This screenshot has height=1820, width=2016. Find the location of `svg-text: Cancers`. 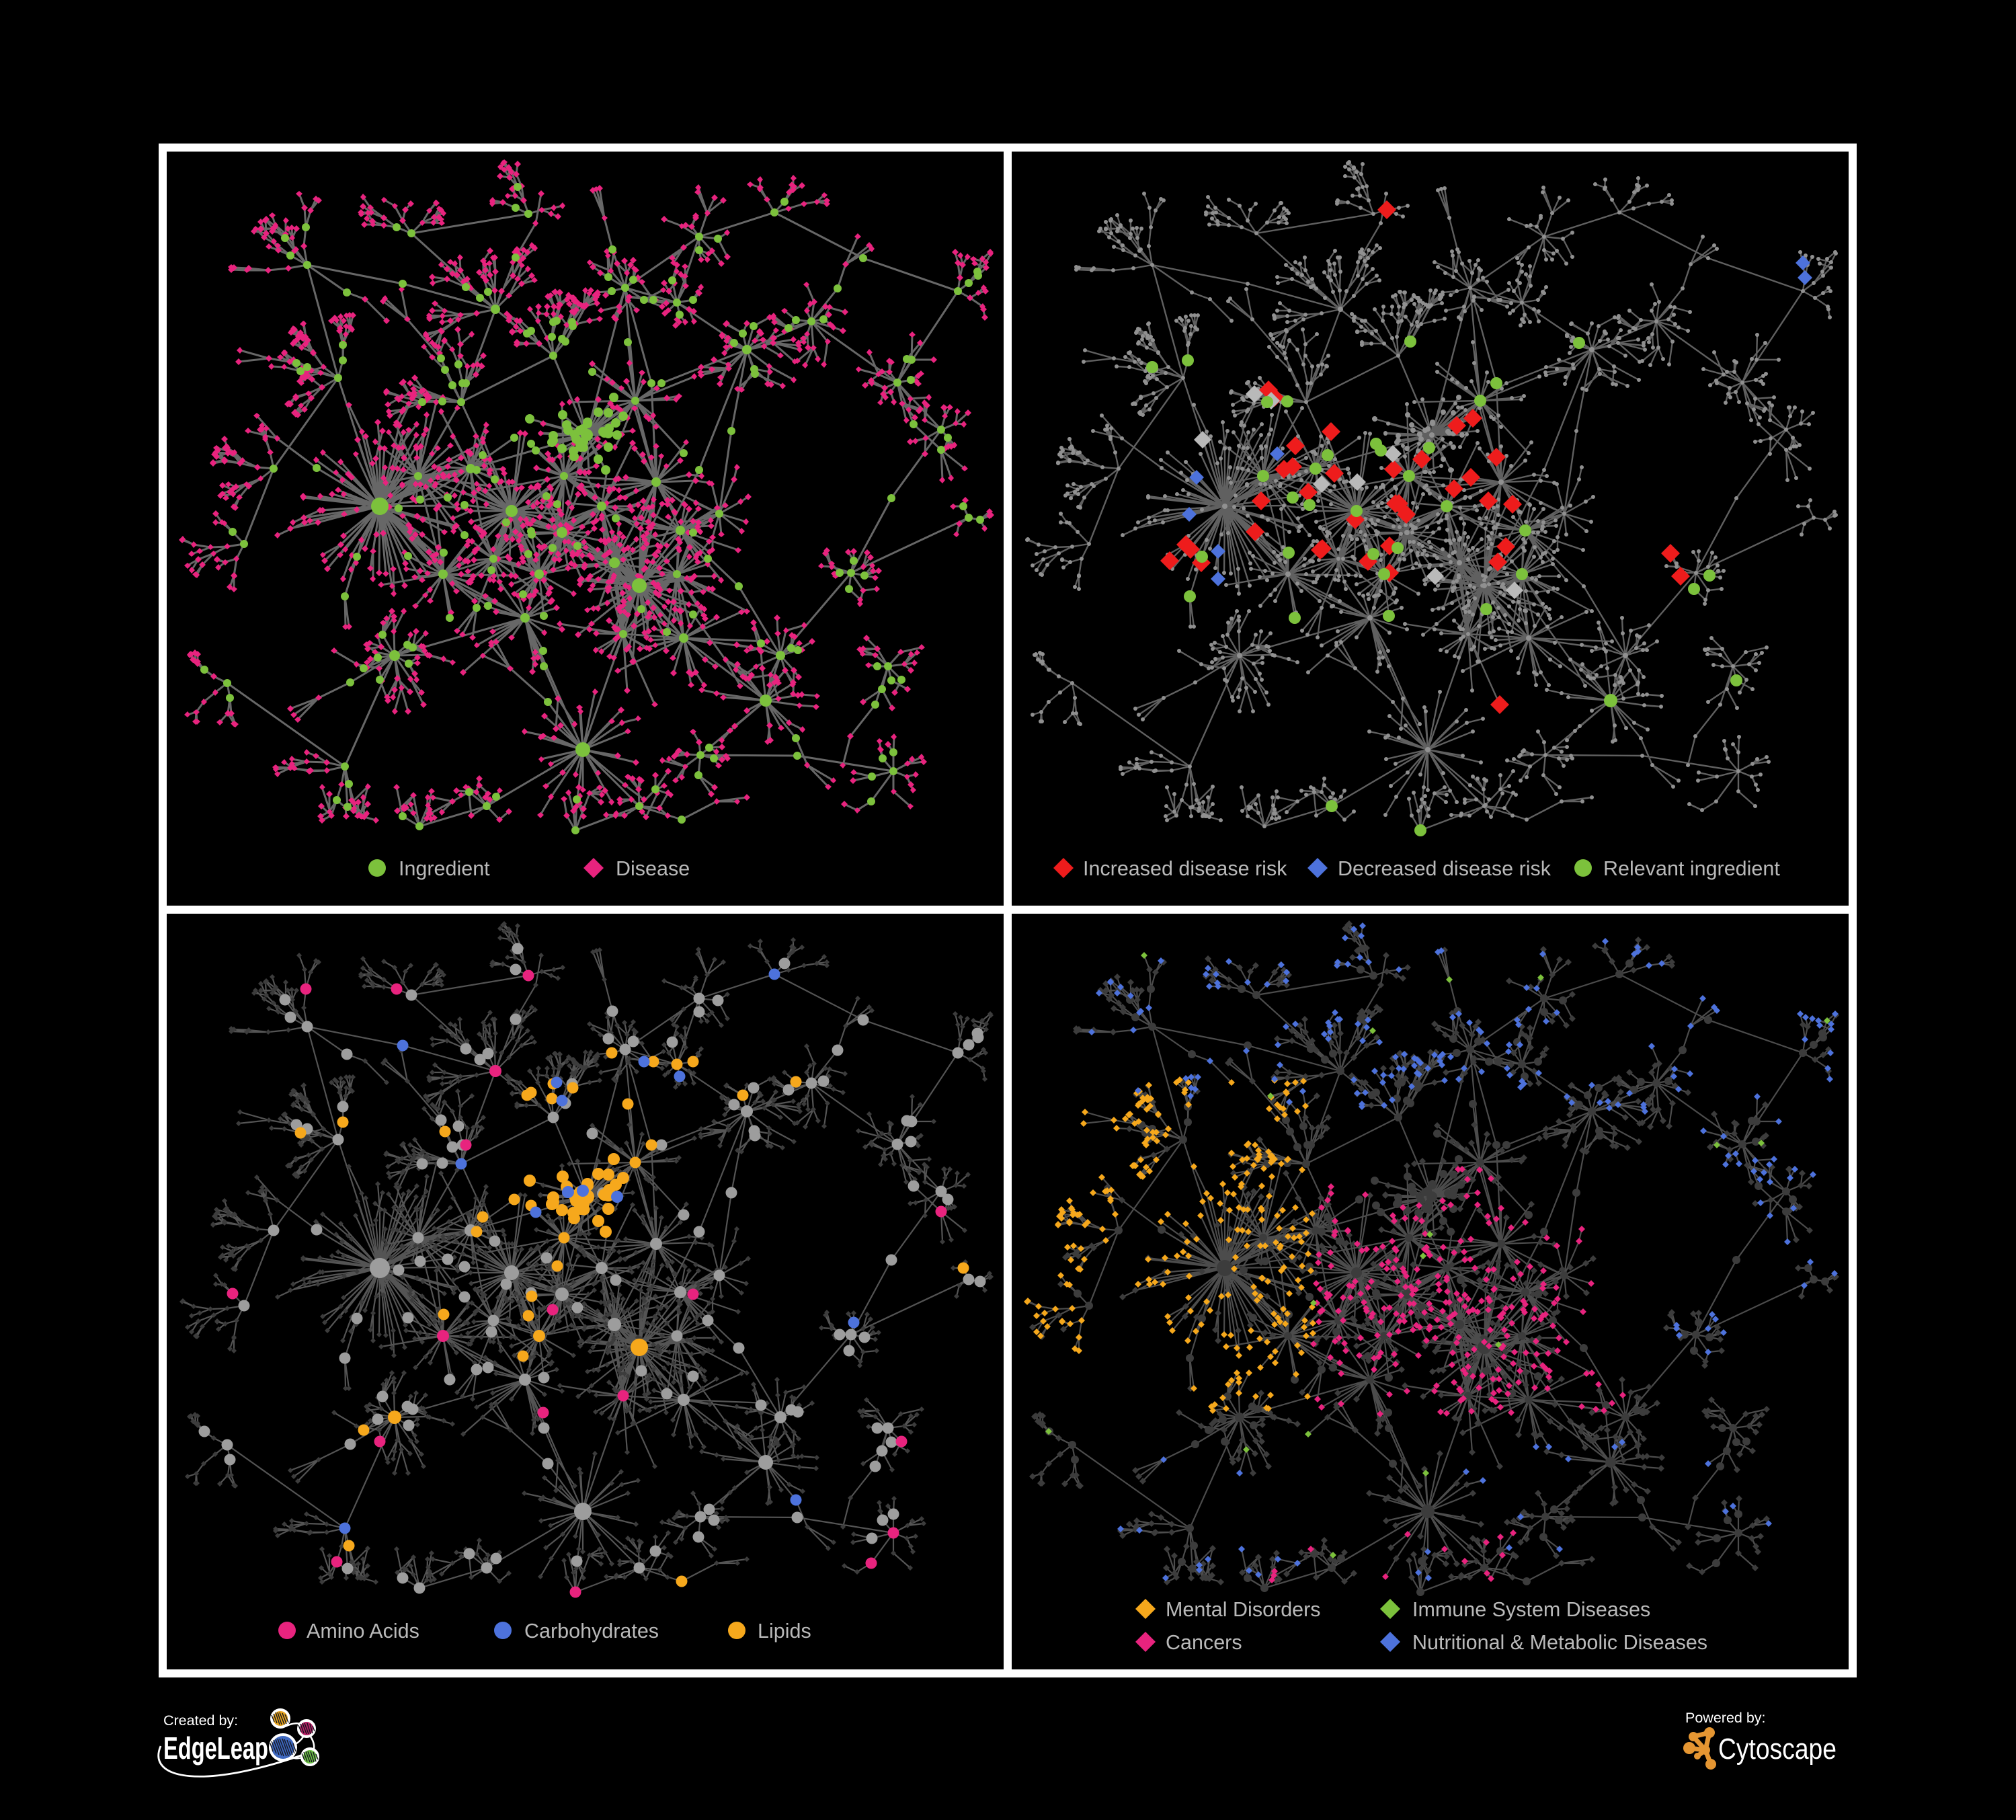

svg-text: Cancers is located at coordinates (1204, 1642).